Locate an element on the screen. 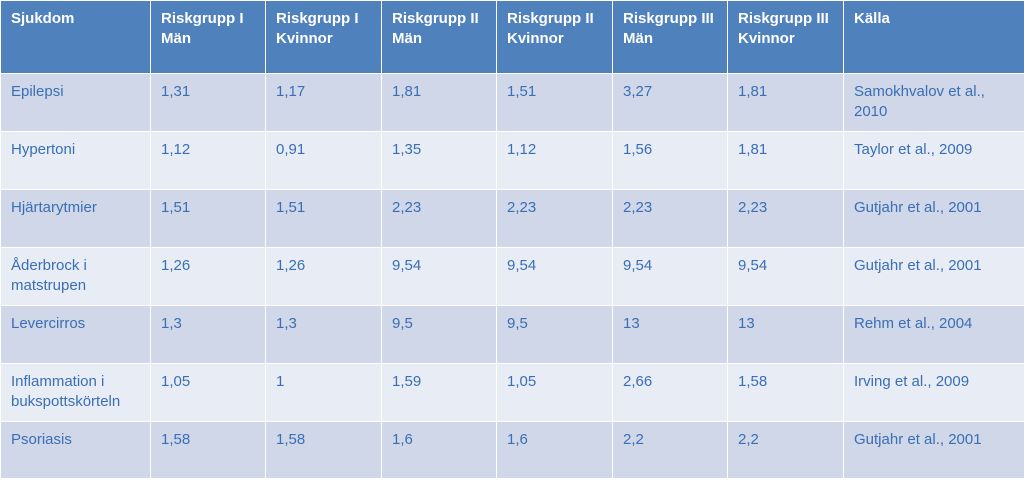 This screenshot has width=1024, height=483. header-riskgrupp-2-kvinnor: Riskgrupp II Kvinnor is located at coordinates (554, 37).